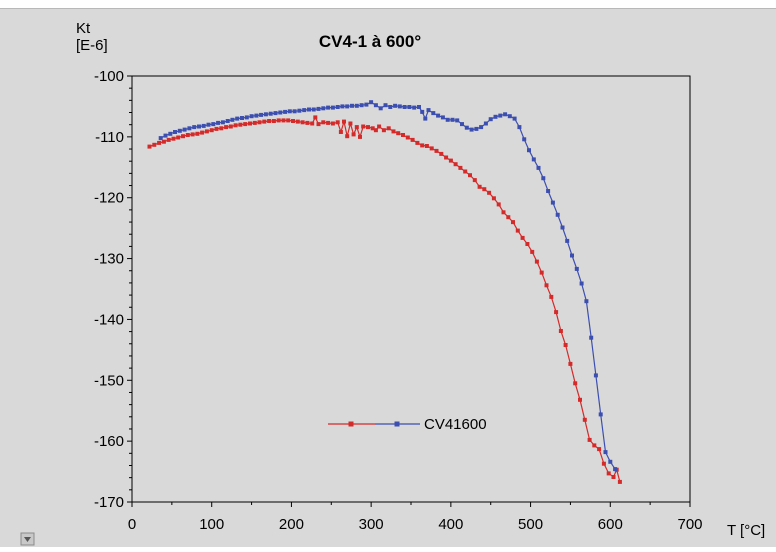 The height and width of the screenshot is (552, 776). I want to click on legend-marker-heating, so click(351, 424).